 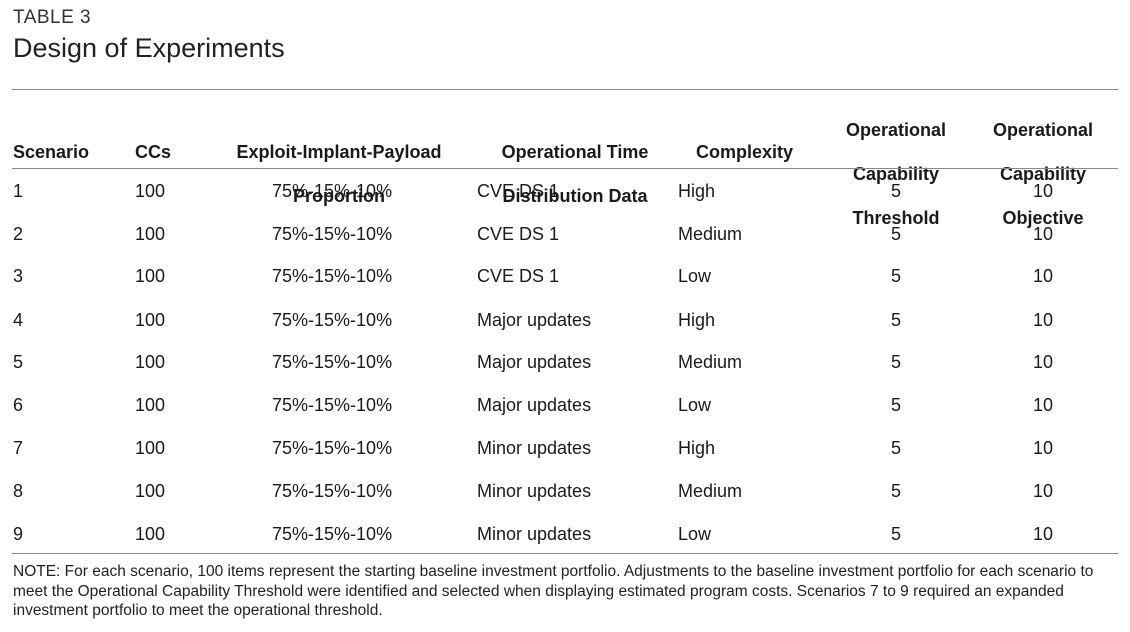 I want to click on cell-scenario: 2, so click(x=18, y=234).